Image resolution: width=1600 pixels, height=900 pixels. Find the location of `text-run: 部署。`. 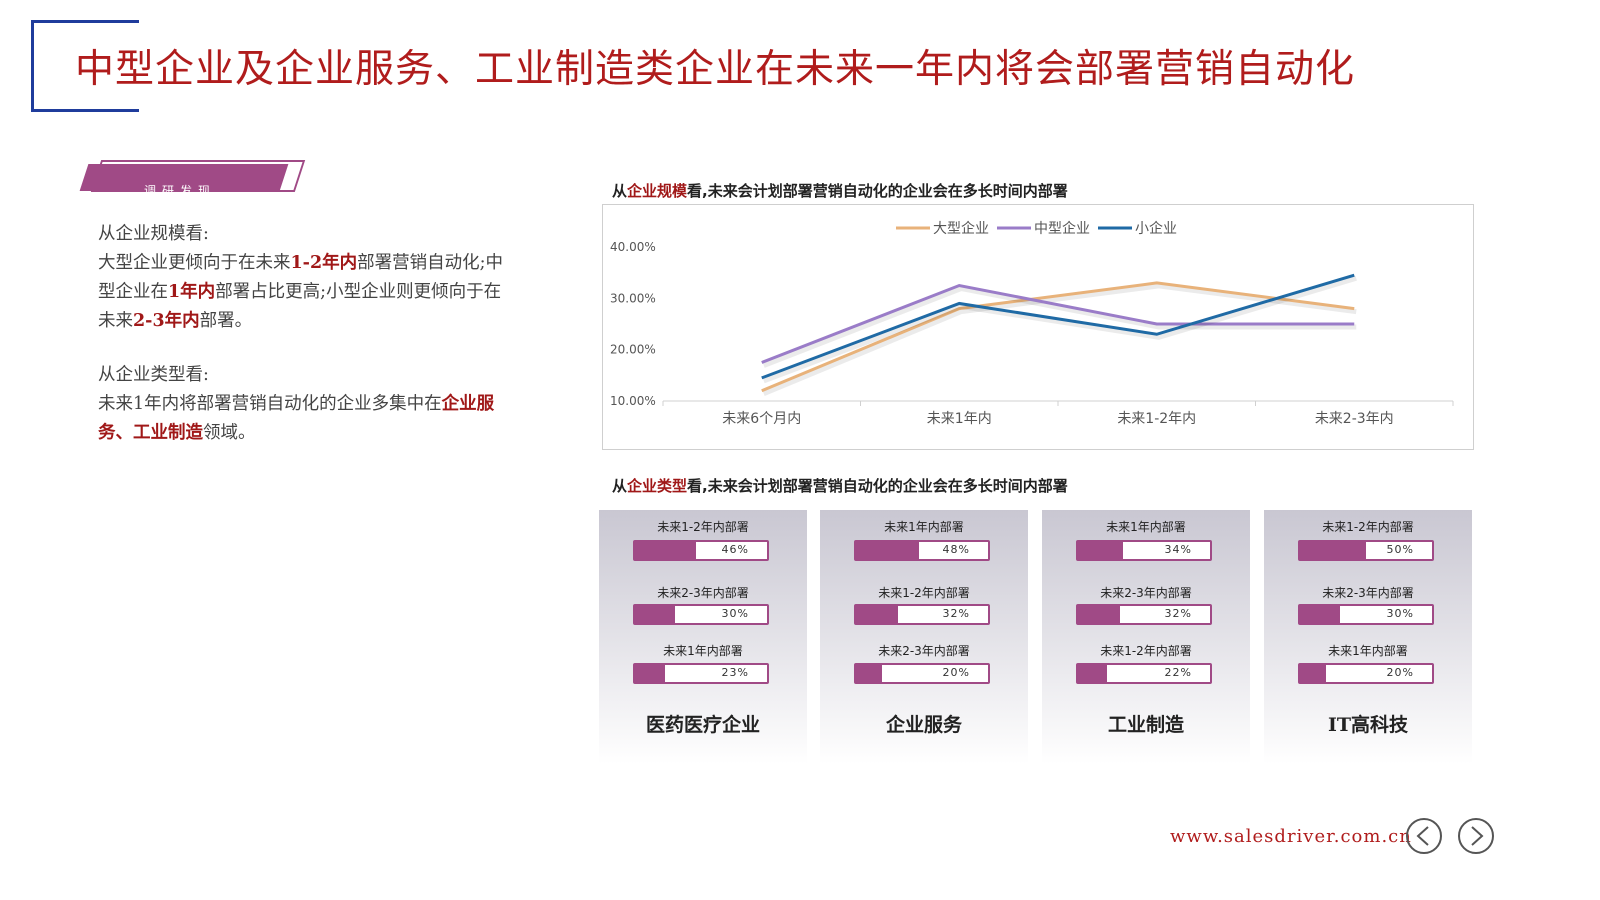

text-run: 部署。 is located at coordinates (226, 321).